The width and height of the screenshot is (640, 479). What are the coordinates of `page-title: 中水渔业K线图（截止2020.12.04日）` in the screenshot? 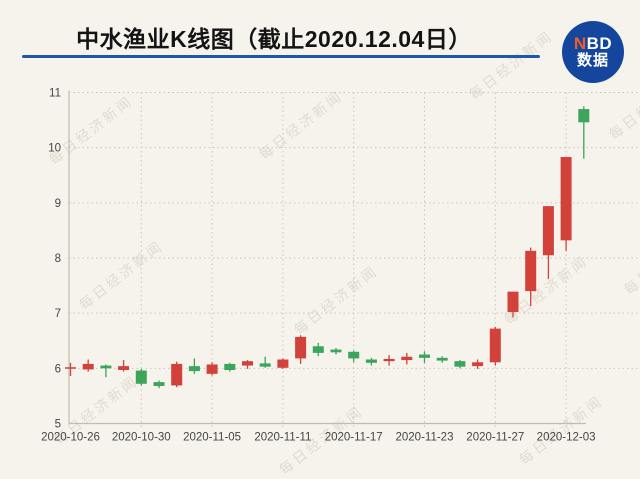 It's located at (274, 39).